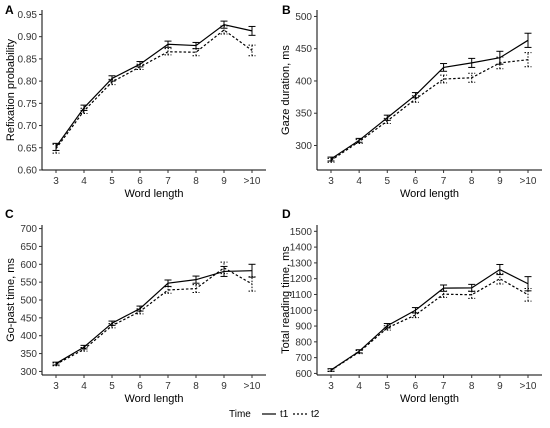 The width and height of the screenshot is (550, 428). Describe the element at coordinates (28, 59) in the screenshot. I see `y-tick-label: 0.85` at that location.